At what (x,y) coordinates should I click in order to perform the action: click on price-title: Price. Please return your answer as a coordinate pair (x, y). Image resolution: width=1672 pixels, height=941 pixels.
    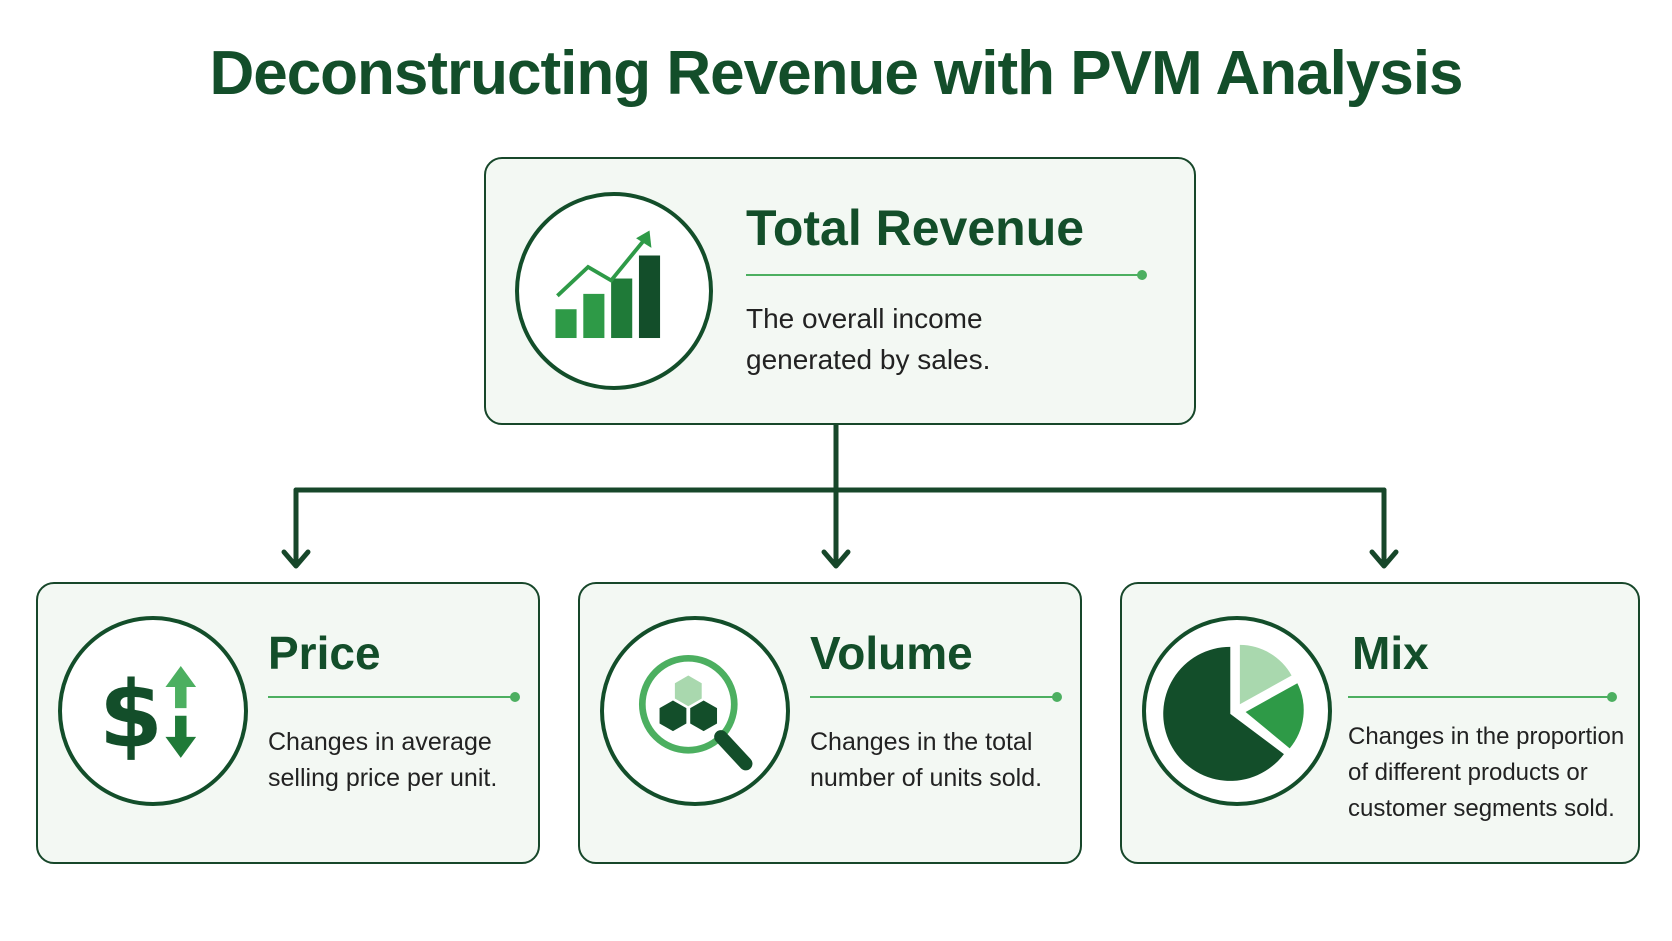
    Looking at the image, I should click on (324, 653).